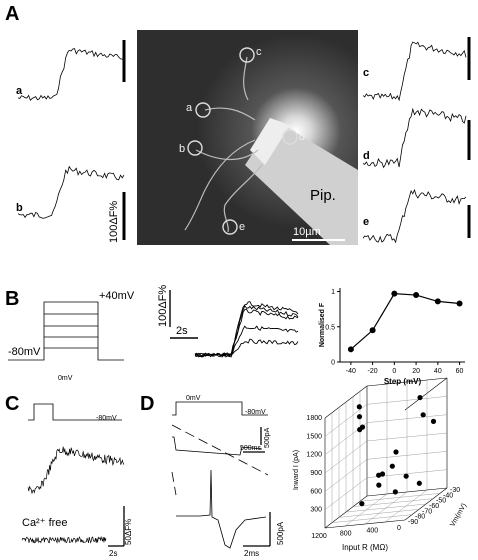 The height and width of the screenshot is (560, 478). What do you see at coordinates (242, 227) in the screenshot?
I see `cell-label-e: e` at bounding box center [242, 227].